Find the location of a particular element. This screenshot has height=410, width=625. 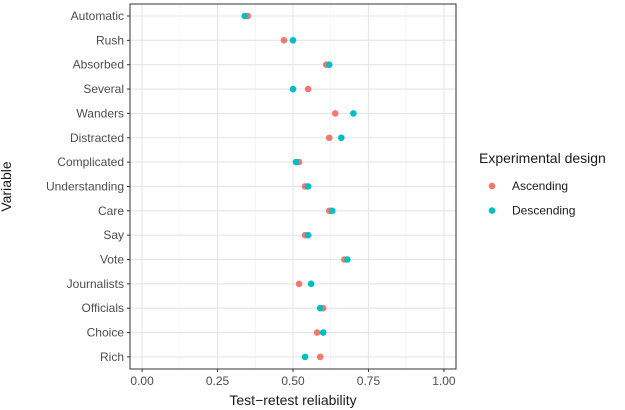

y-tick-label: Rich is located at coordinates (112, 357).